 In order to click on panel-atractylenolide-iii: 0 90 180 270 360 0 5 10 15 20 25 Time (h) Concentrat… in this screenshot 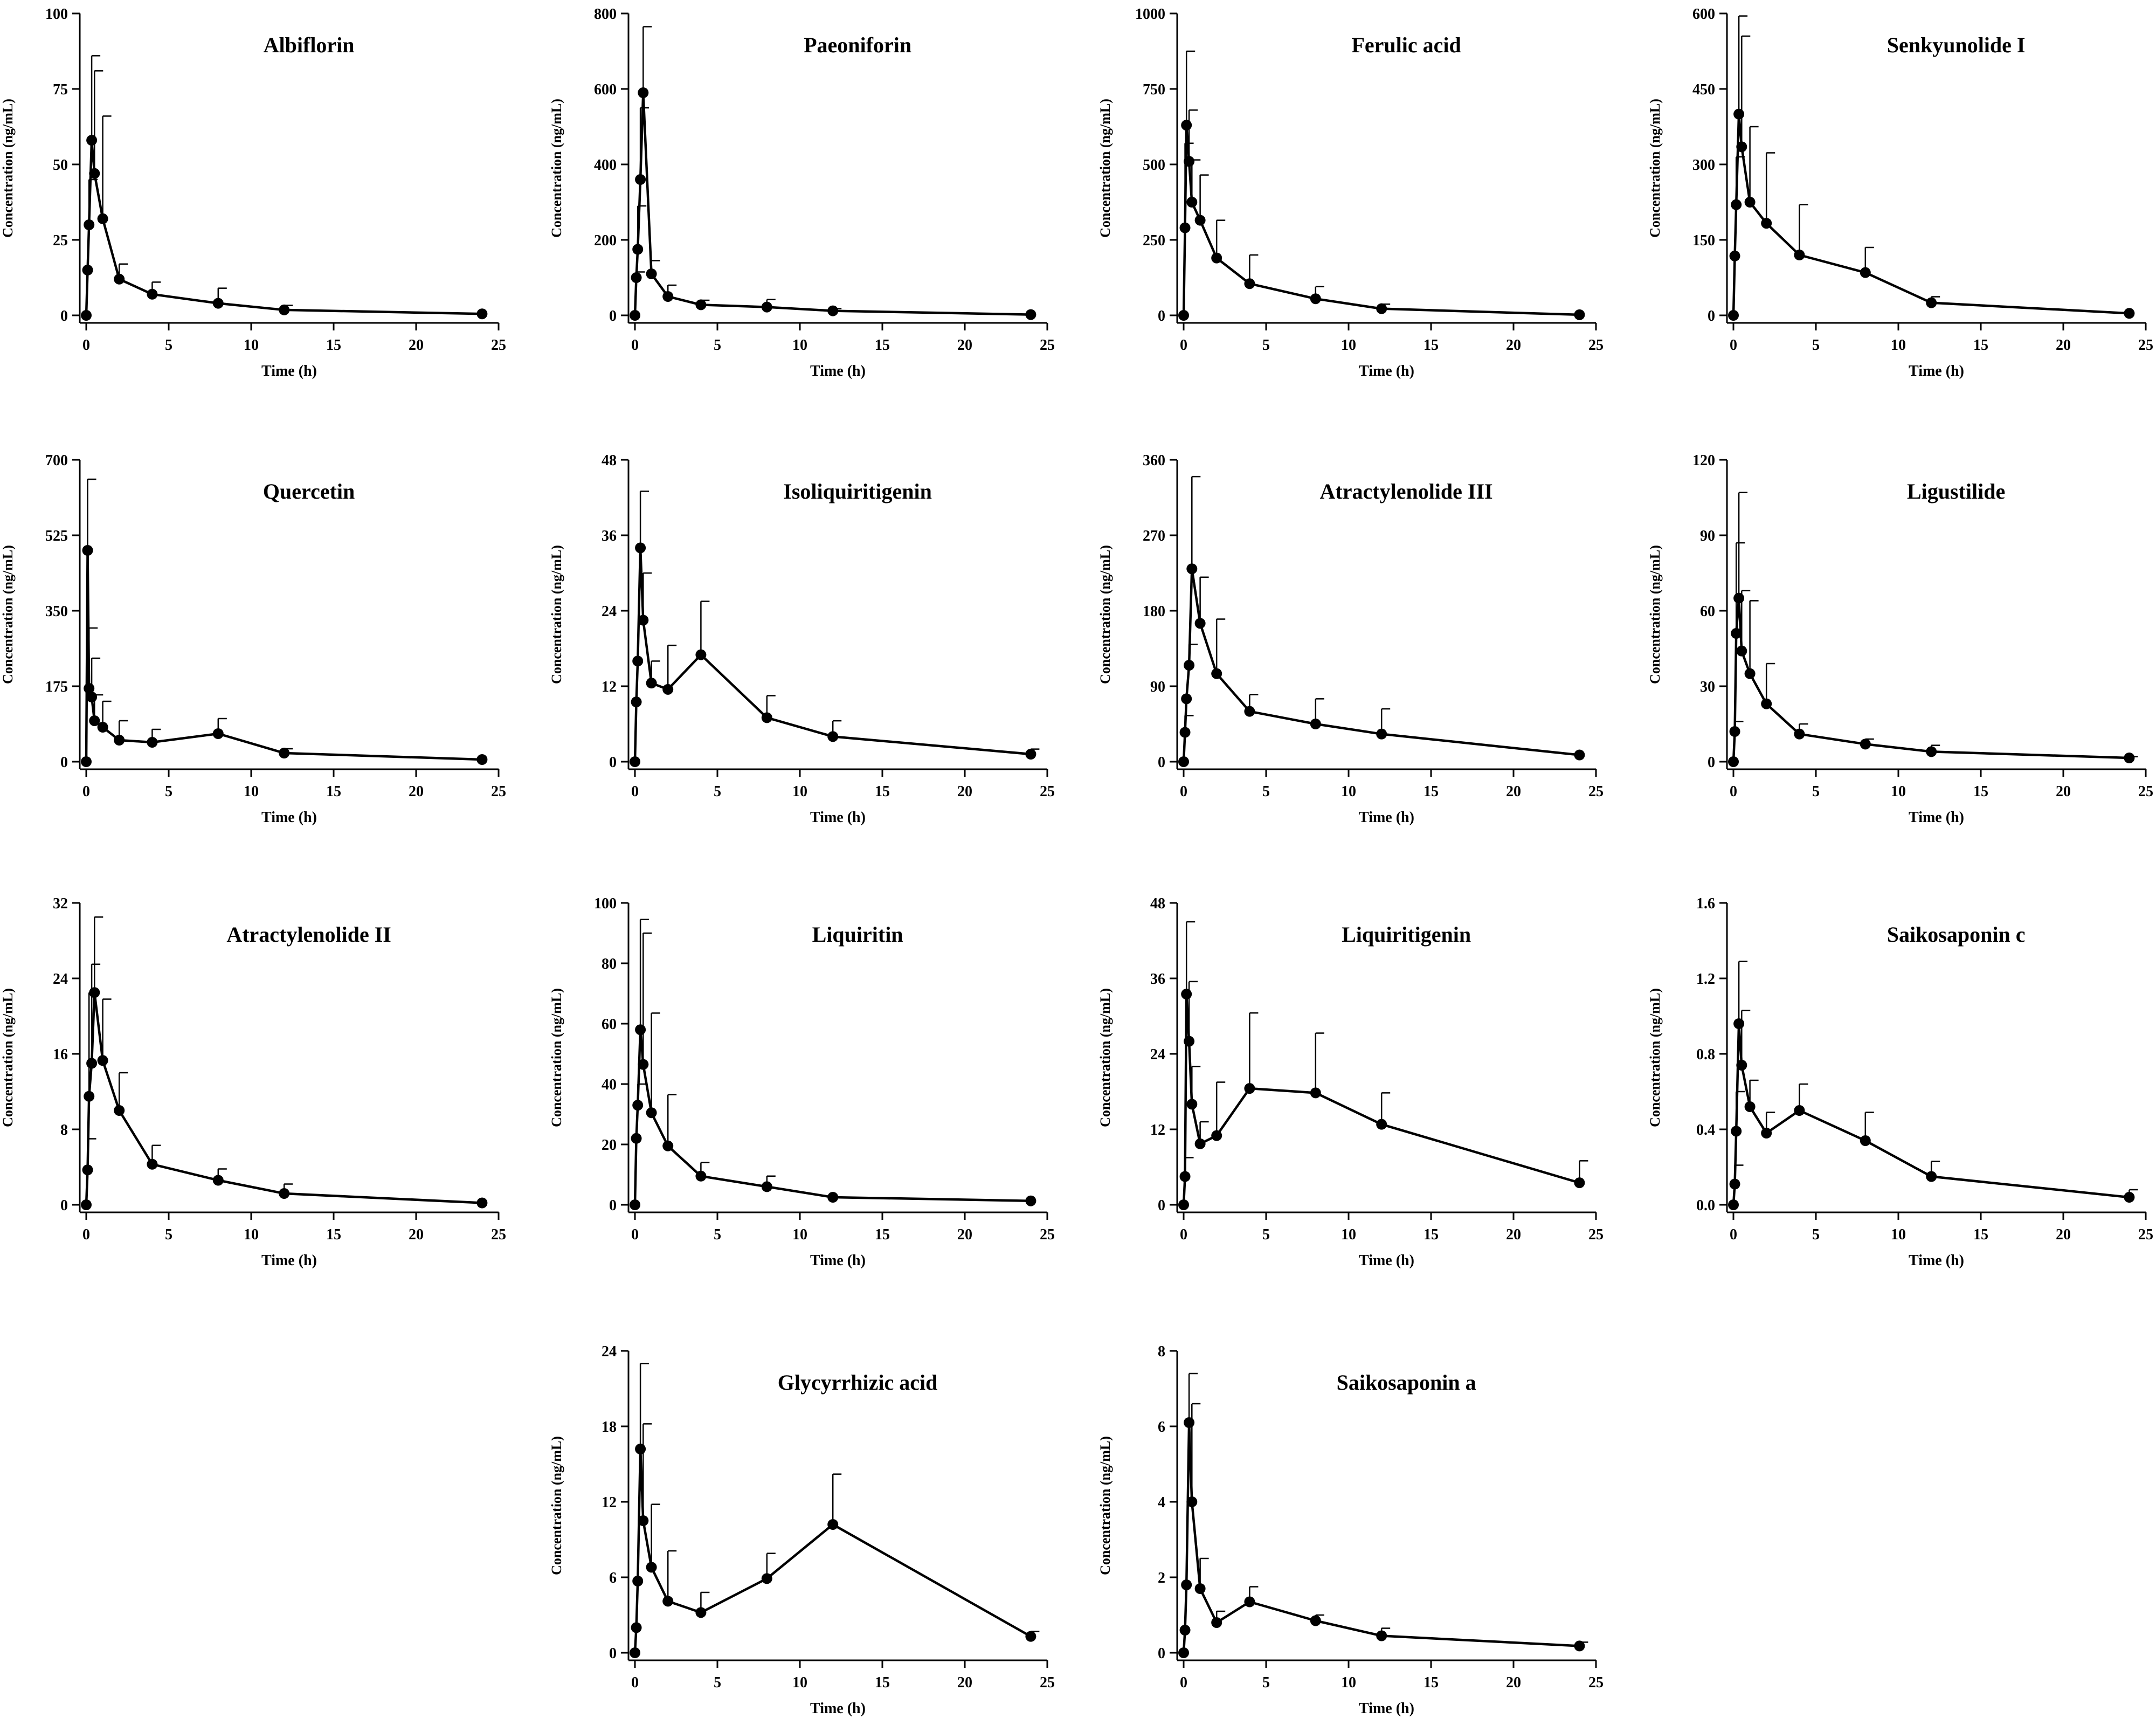, I will do `click(1350, 639)`.